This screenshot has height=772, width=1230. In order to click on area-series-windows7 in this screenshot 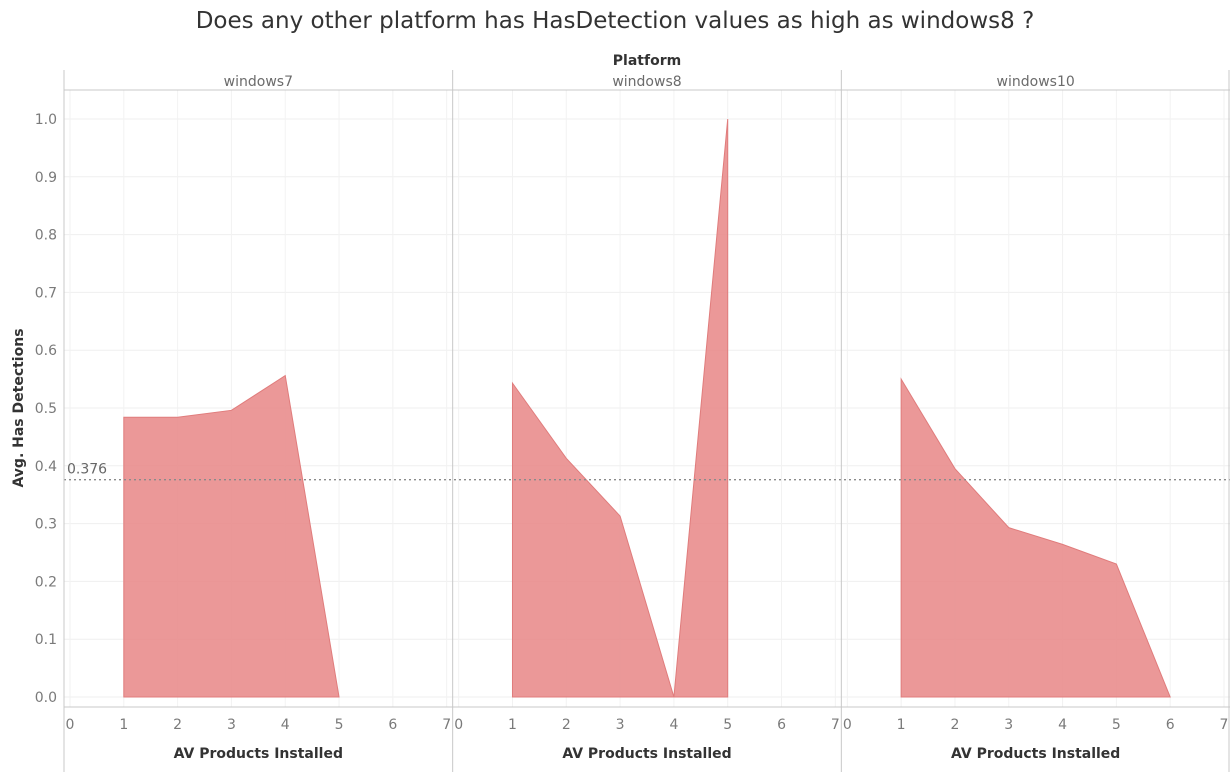, I will do `click(231, 536)`.